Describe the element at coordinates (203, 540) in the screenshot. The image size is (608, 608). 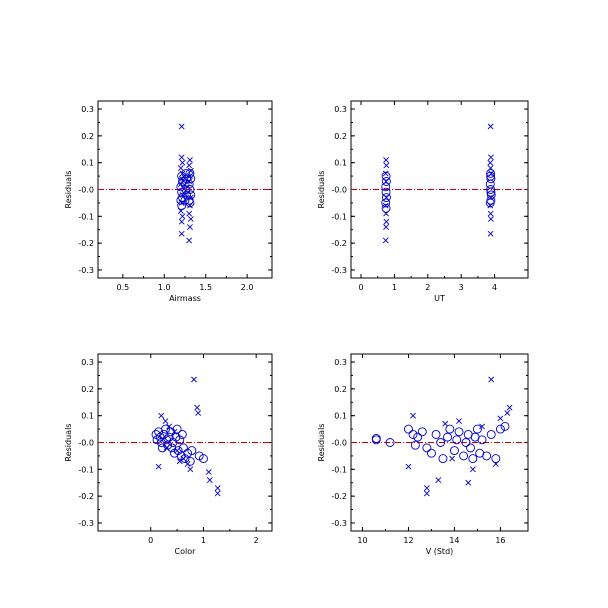
I see `xtick-label-color: 1` at that location.